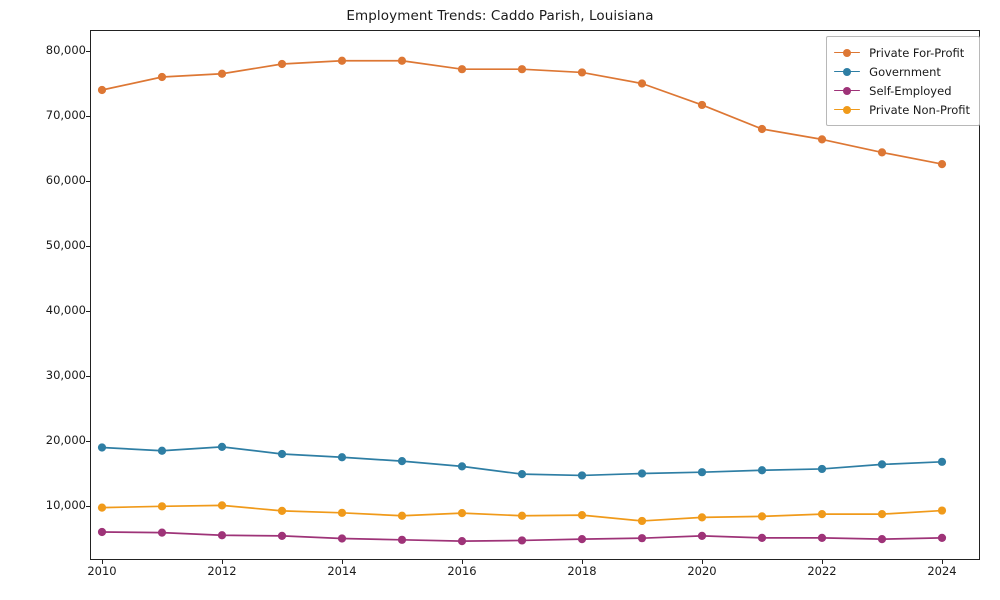 The height and width of the screenshot is (600, 1000). I want to click on y-axis-tick-label: 40,000, so click(65, 310).